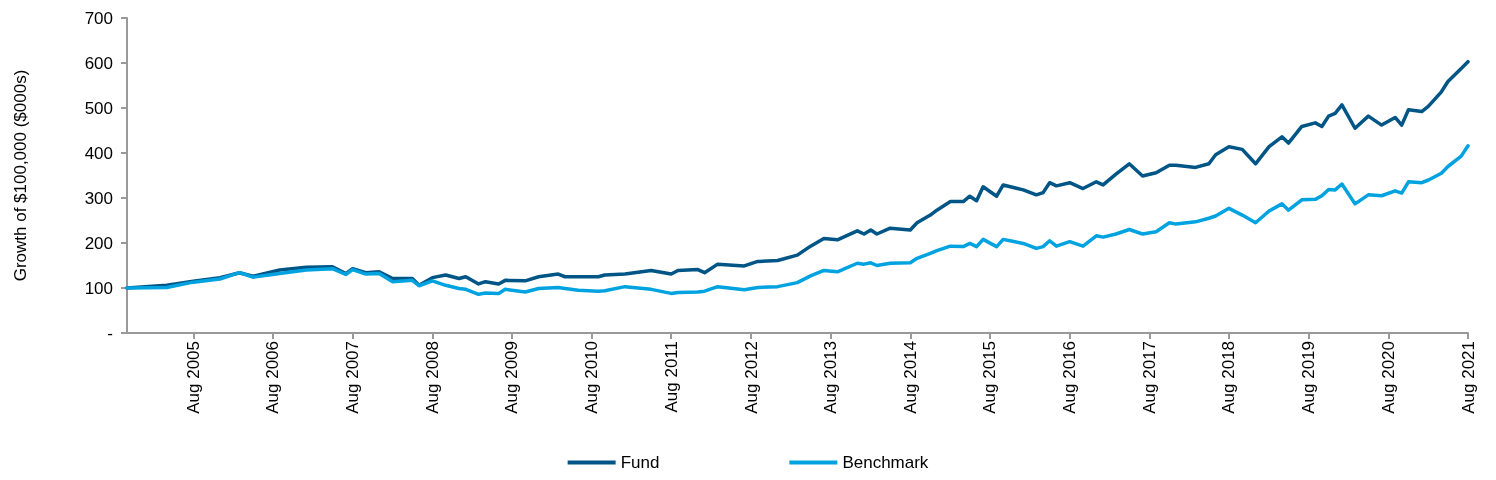  I want to click on legend-label: Fund, so click(640, 462).